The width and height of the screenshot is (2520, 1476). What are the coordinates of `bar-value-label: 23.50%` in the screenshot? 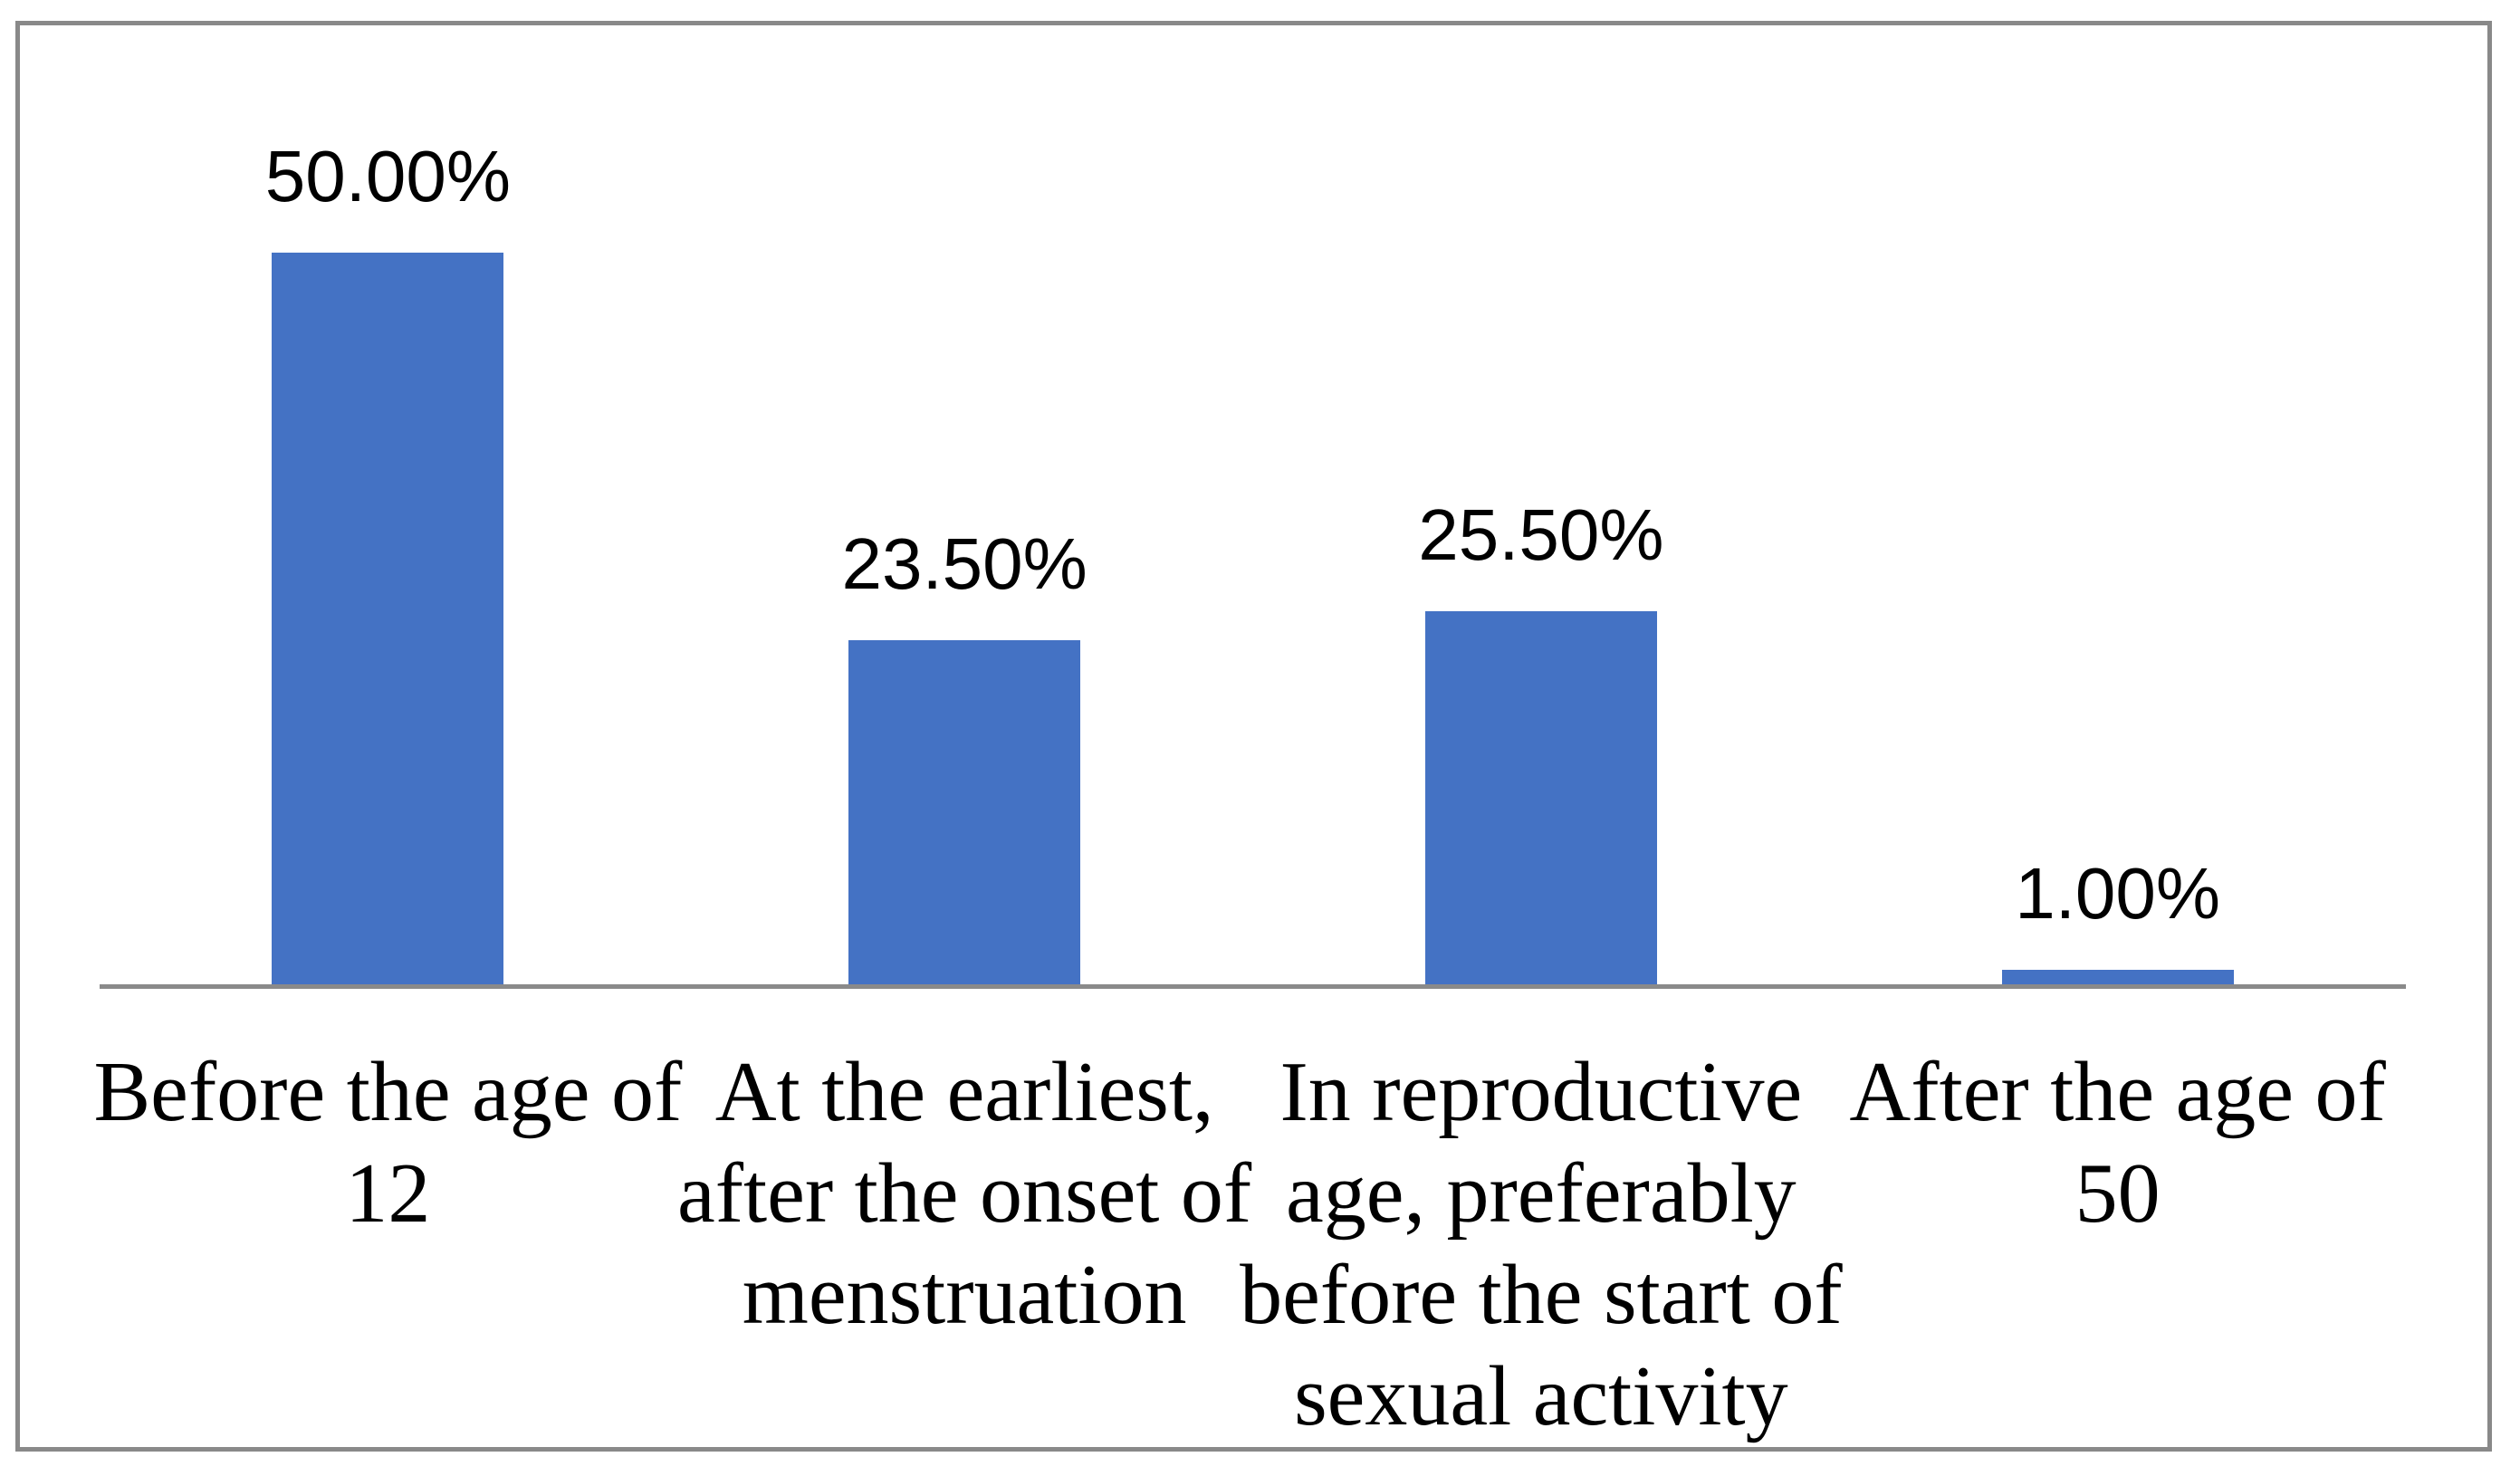 It's located at (965, 563).